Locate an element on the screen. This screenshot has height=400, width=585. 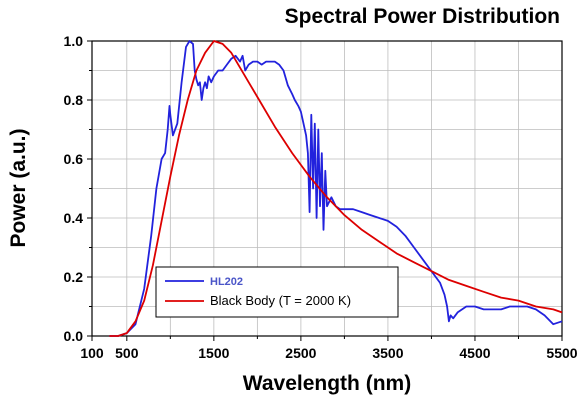
x-tick-label: 4500 is located at coordinates (474, 353).